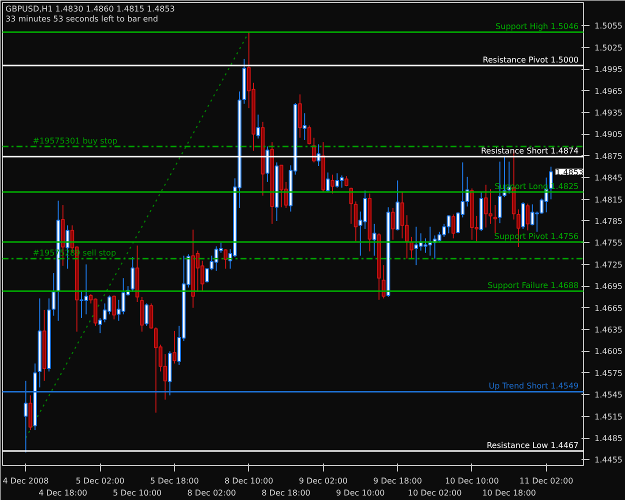 The height and width of the screenshot is (500, 625). Describe the element at coordinates (211, 493) in the screenshot. I see `x-tick-label: 8 Dec 02:00` at that location.